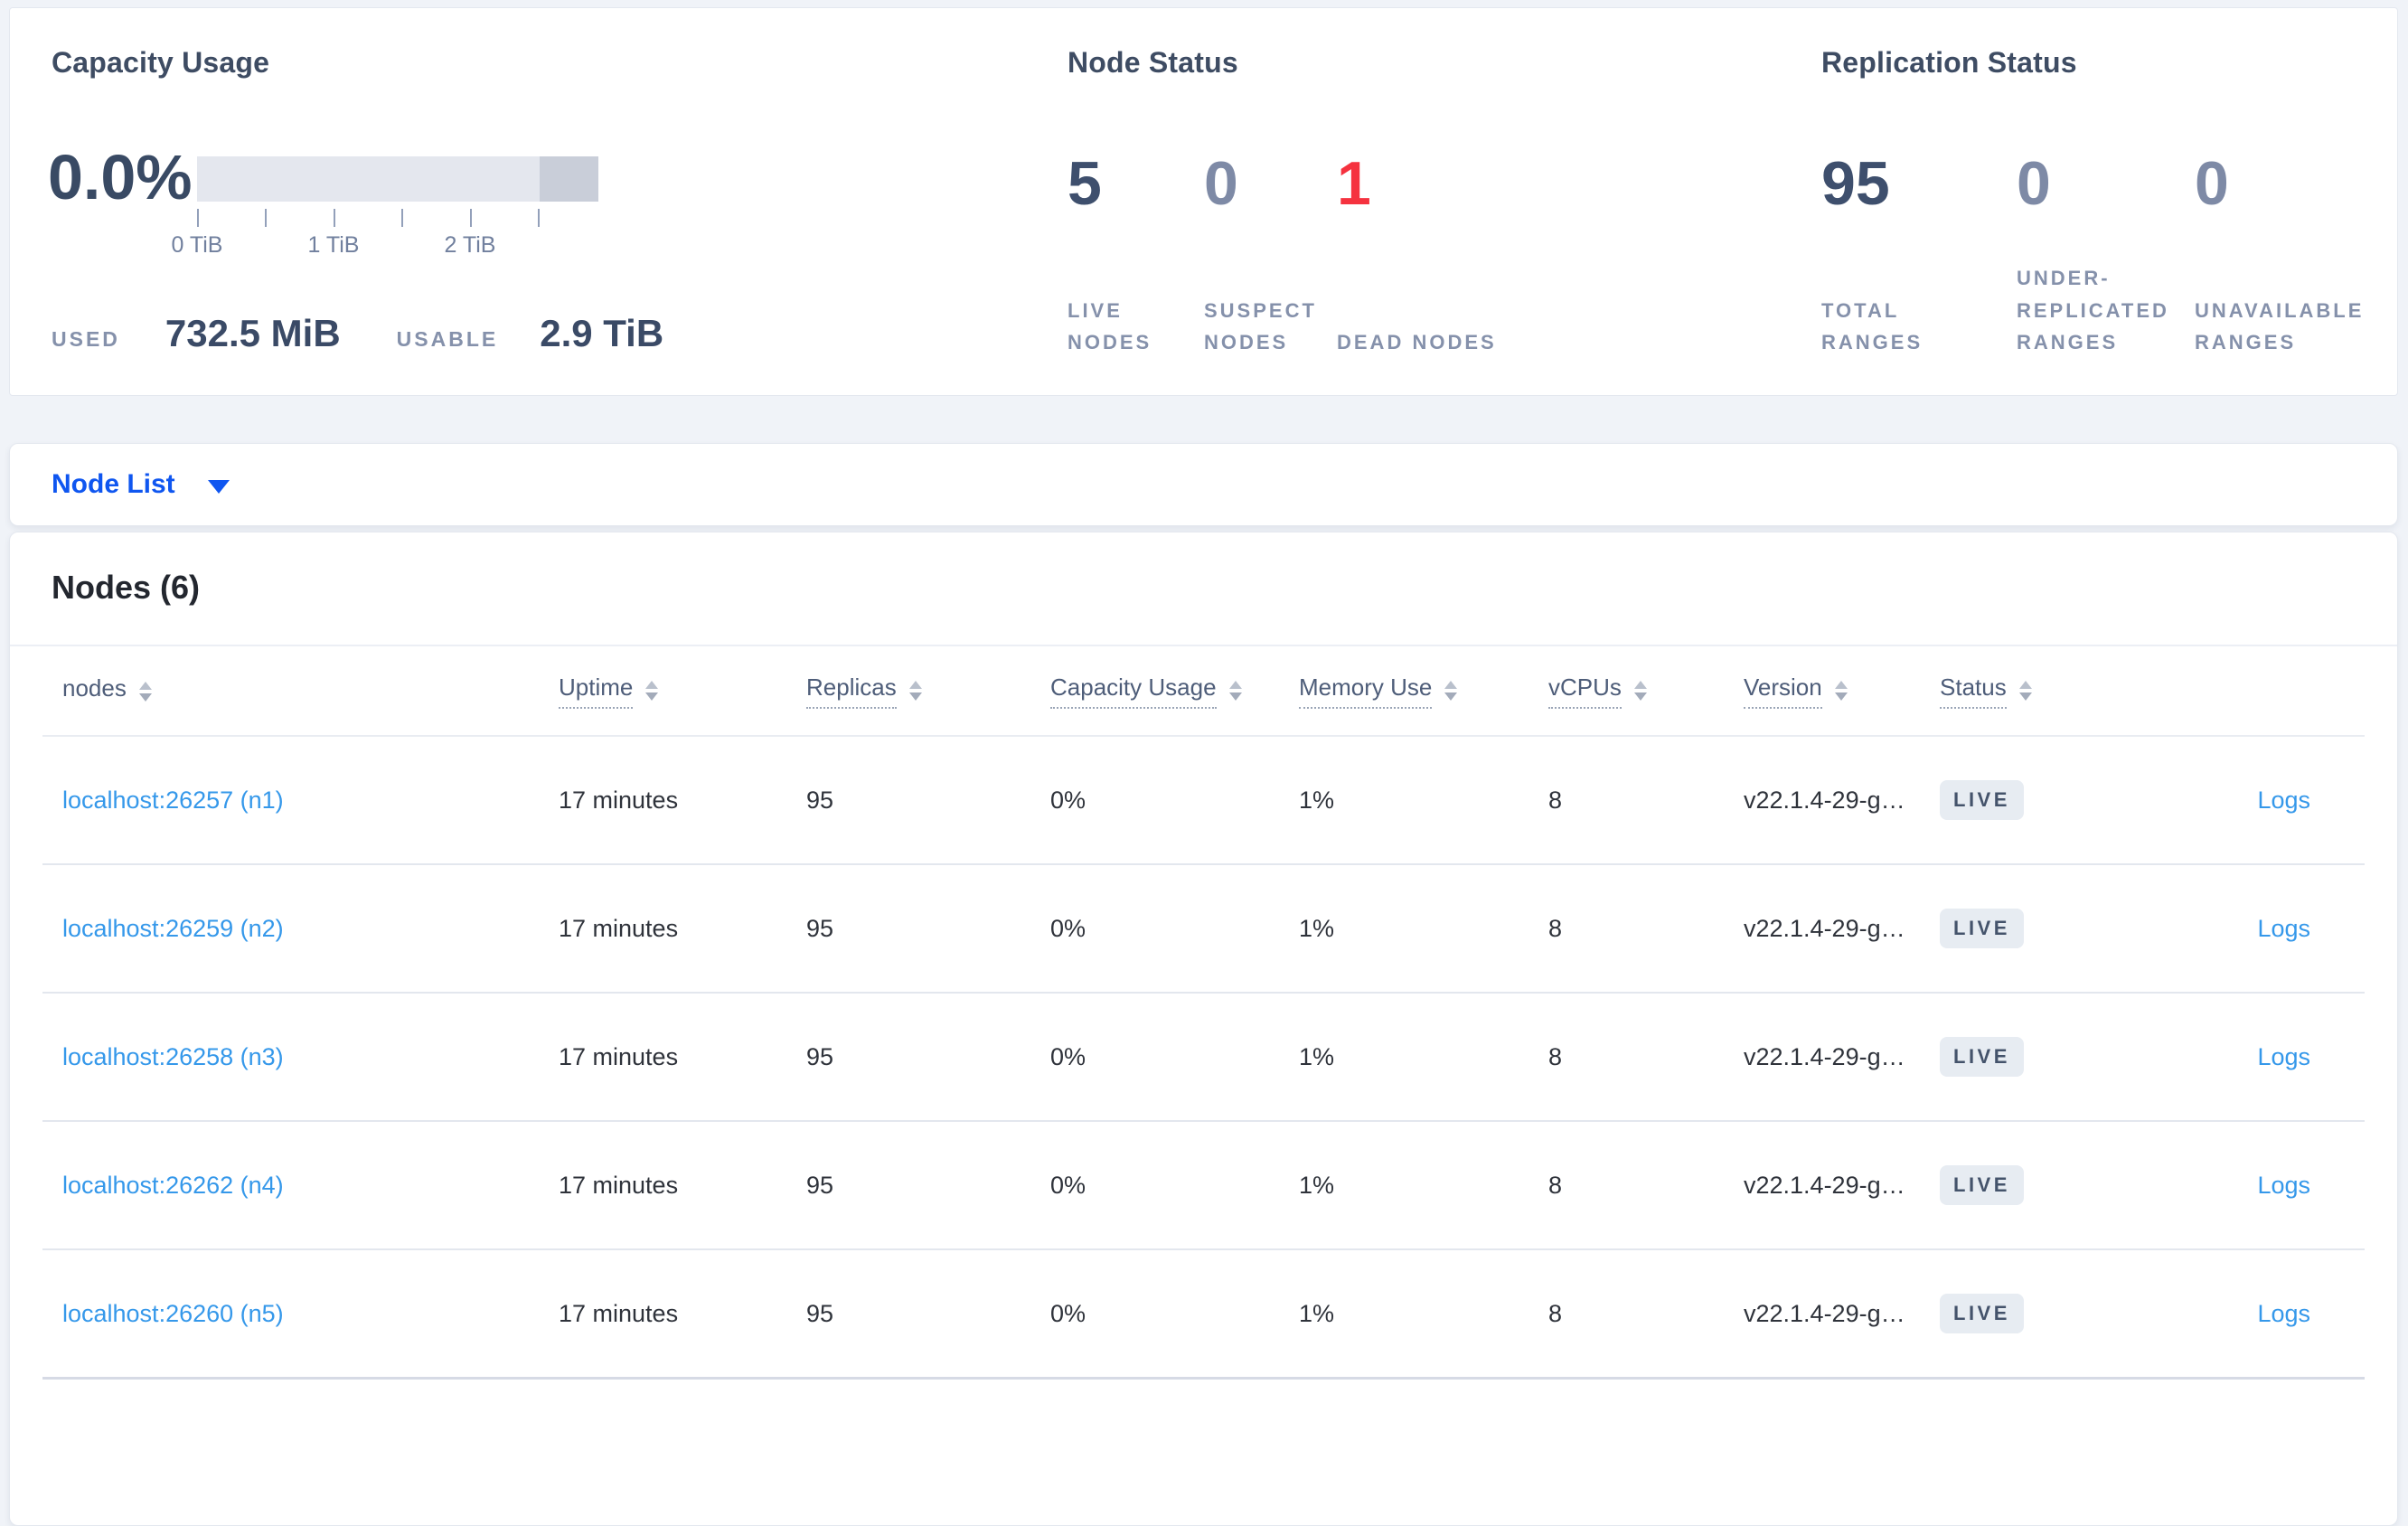 This screenshot has height=1526, width=2408. What do you see at coordinates (470, 245) in the screenshot?
I see `gauge-tick-label-2: 2 TiB` at bounding box center [470, 245].